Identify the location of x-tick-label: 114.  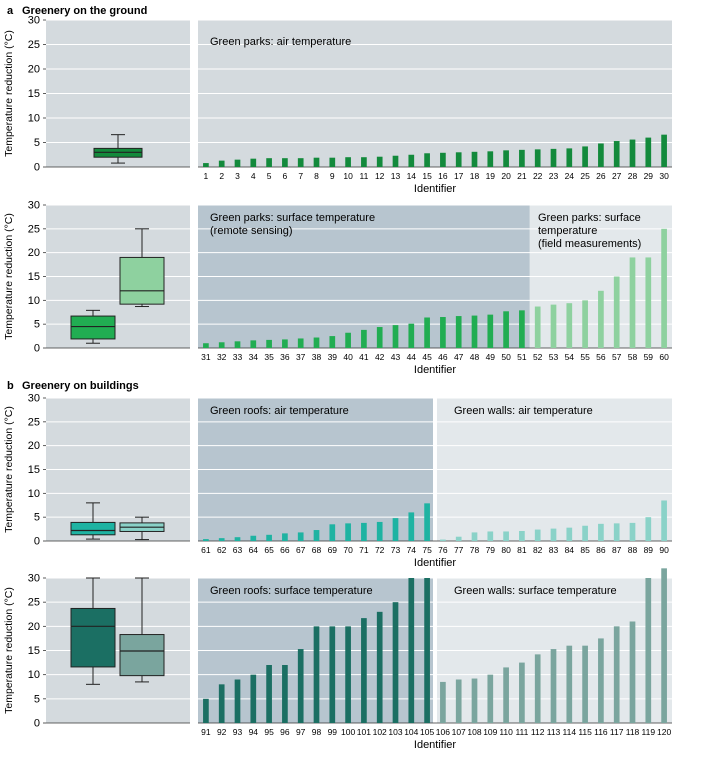
(570, 732).